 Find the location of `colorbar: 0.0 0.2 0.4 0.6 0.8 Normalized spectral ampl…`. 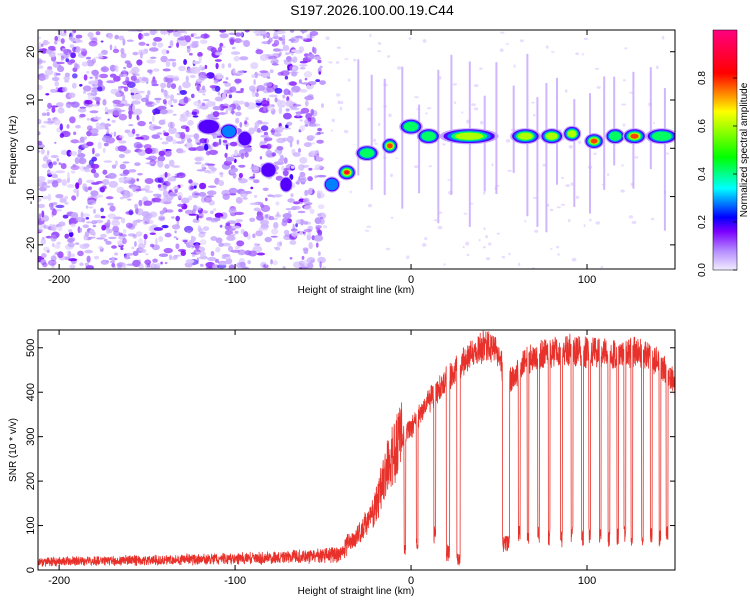

colorbar: 0.0 0.2 0.4 0.6 0.8 Normalized spectral ampl… is located at coordinates (723, 153).